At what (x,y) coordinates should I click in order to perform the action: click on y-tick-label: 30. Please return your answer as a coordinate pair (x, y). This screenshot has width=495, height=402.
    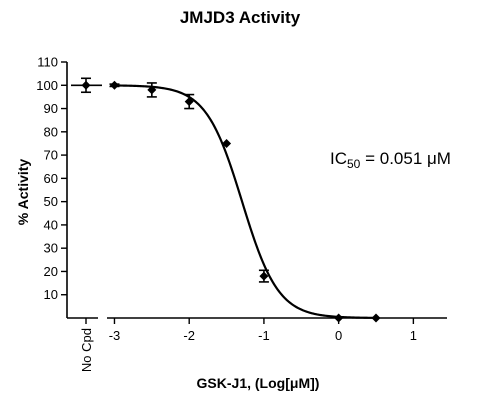
    Looking at the image, I should click on (51, 248).